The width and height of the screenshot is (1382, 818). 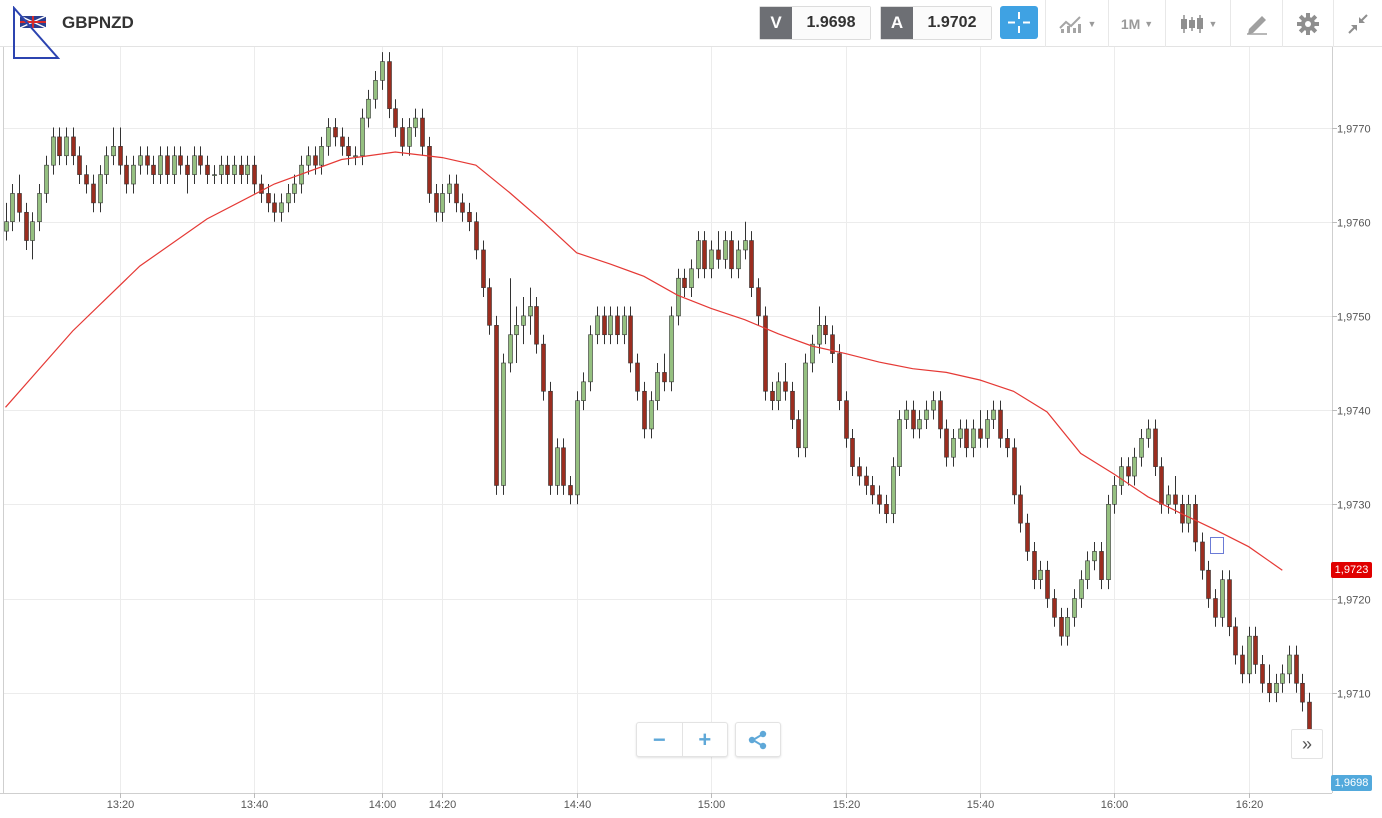 I want to click on sell-quote: V 1.9698, so click(x=815, y=23).